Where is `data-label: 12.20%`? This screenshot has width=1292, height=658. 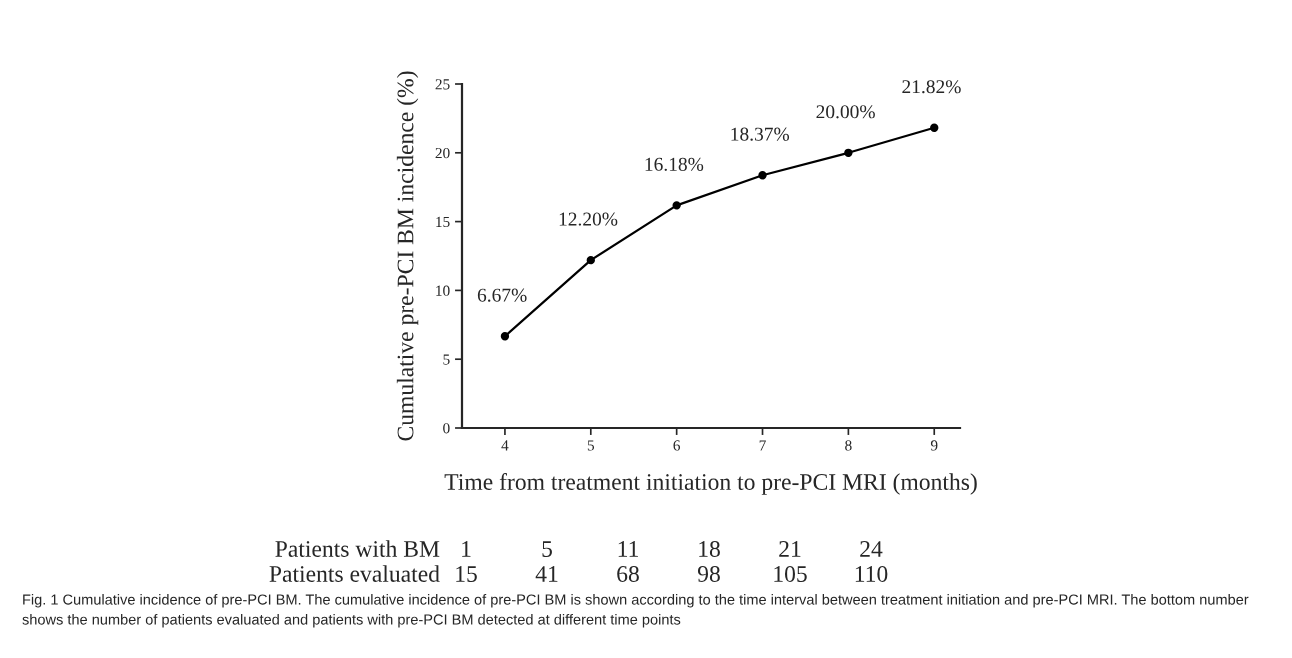 data-label: 12.20% is located at coordinates (588, 219).